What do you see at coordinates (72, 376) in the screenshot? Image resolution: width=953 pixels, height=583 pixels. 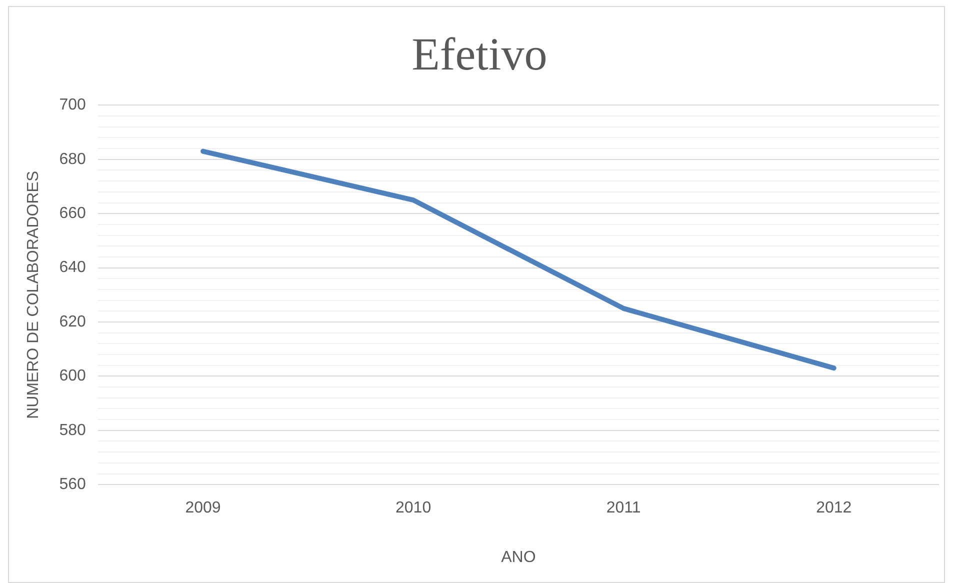 I see `y-tick-label: 600` at bounding box center [72, 376].